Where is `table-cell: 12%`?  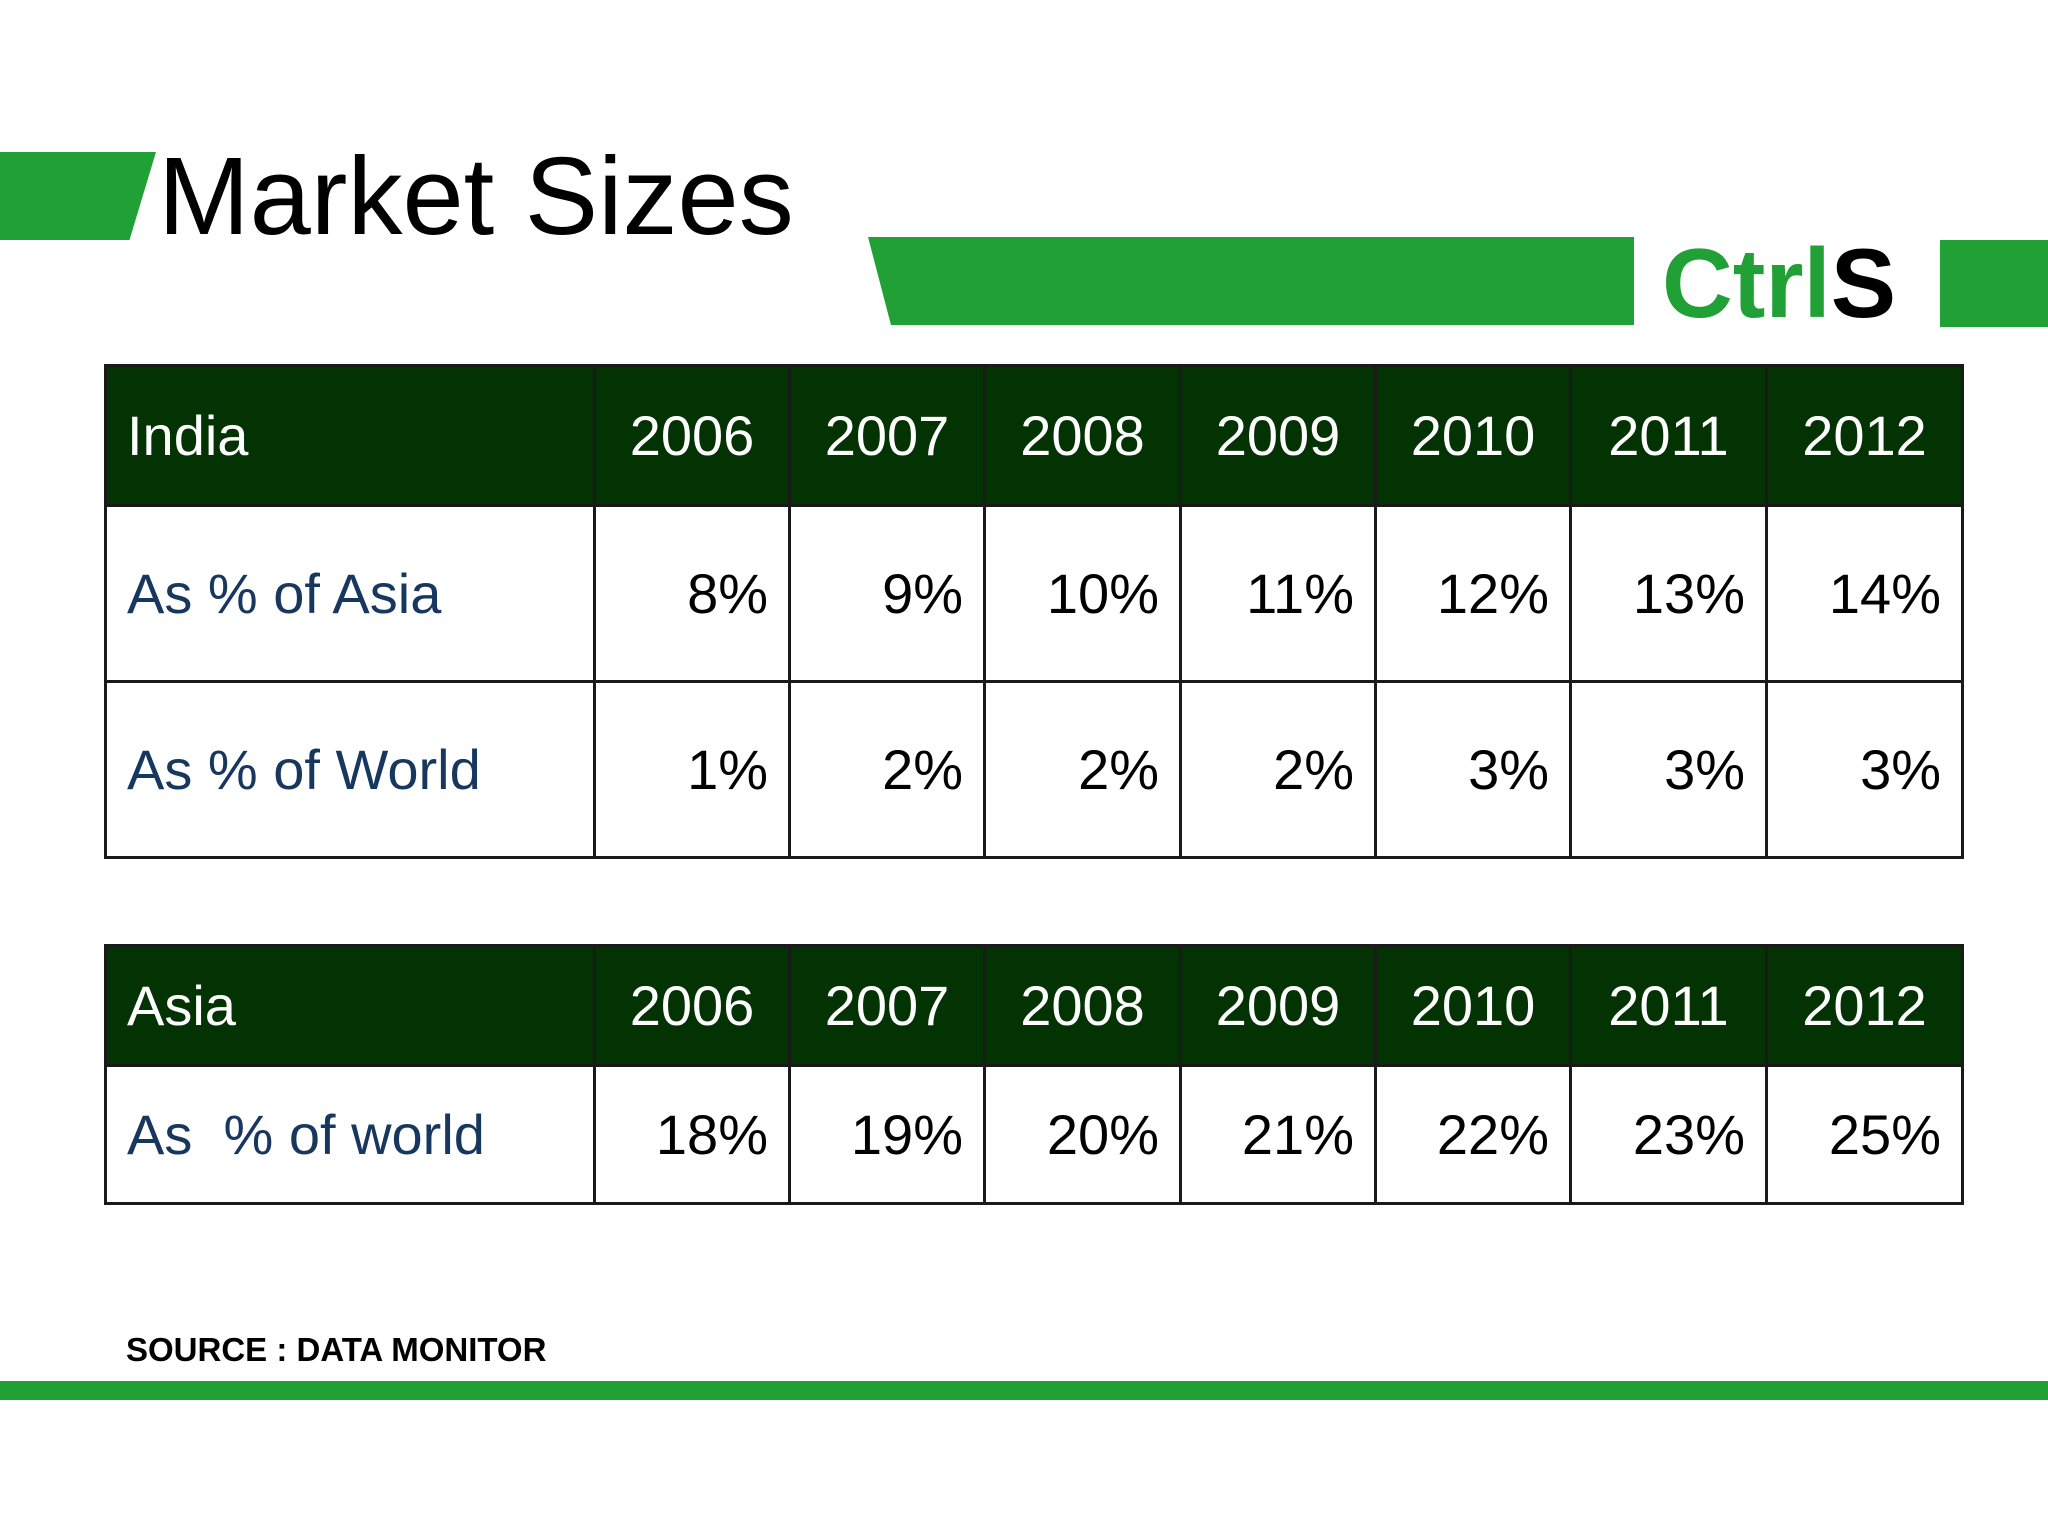
table-cell: 12% is located at coordinates (1473, 593).